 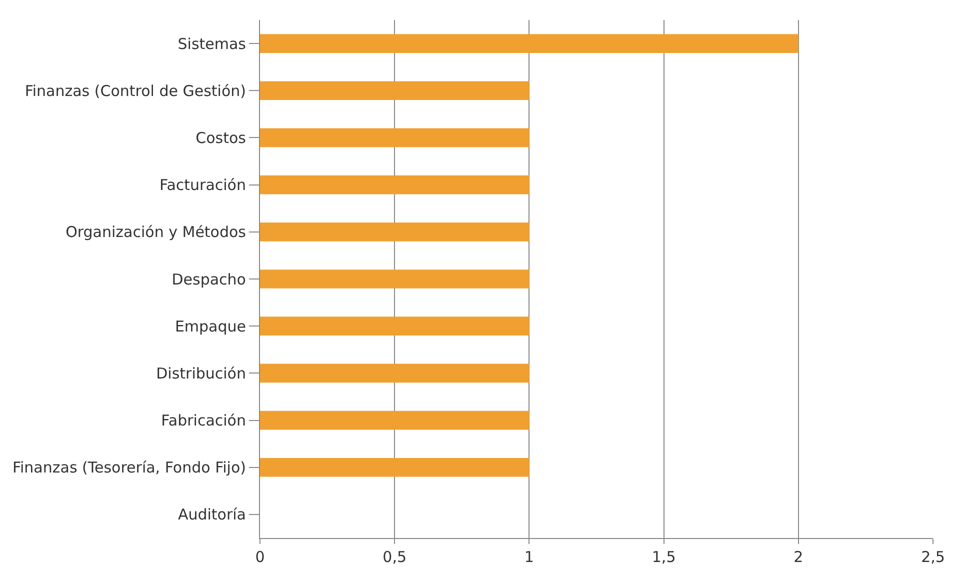 What do you see at coordinates (209, 279) in the screenshot?
I see `y-tick-label: Despacho` at bounding box center [209, 279].